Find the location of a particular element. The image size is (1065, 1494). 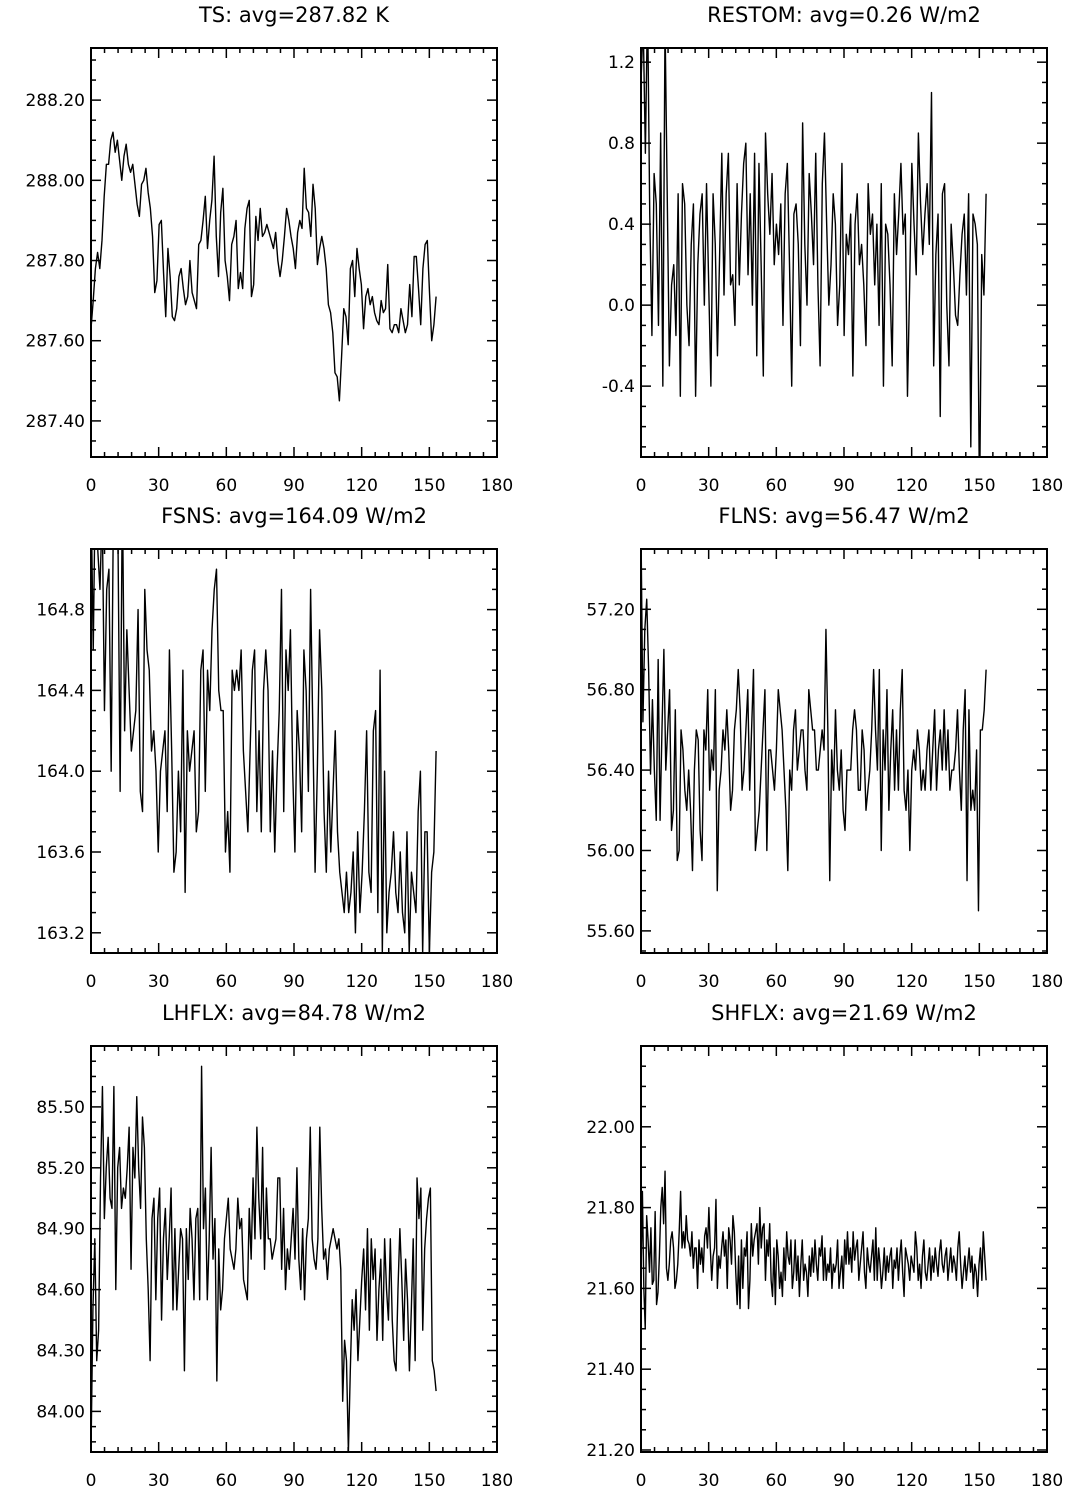

y-tick-label: 21.80 is located at coordinates (610, 1209).